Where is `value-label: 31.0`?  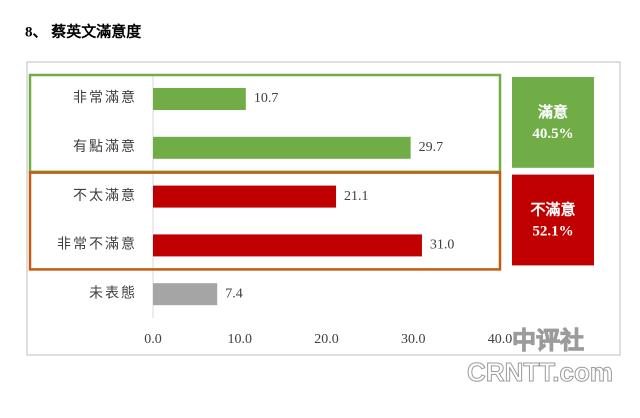 value-label: 31.0 is located at coordinates (442, 245).